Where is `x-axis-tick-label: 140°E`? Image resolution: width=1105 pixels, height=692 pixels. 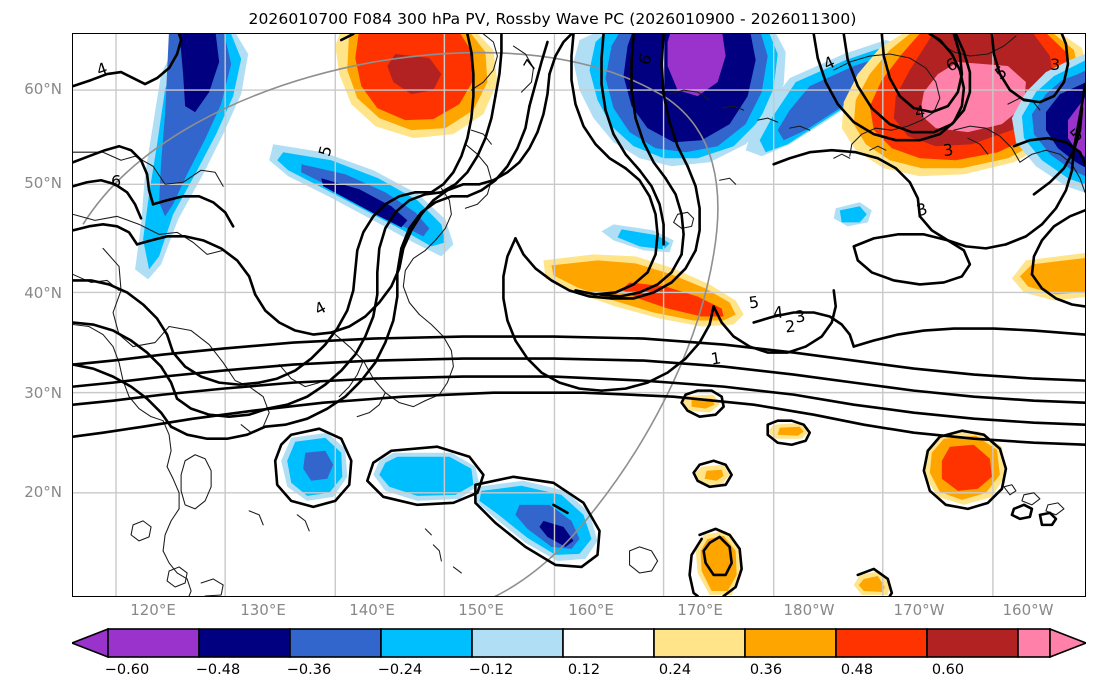 x-axis-tick-label: 140°E is located at coordinates (372, 610).